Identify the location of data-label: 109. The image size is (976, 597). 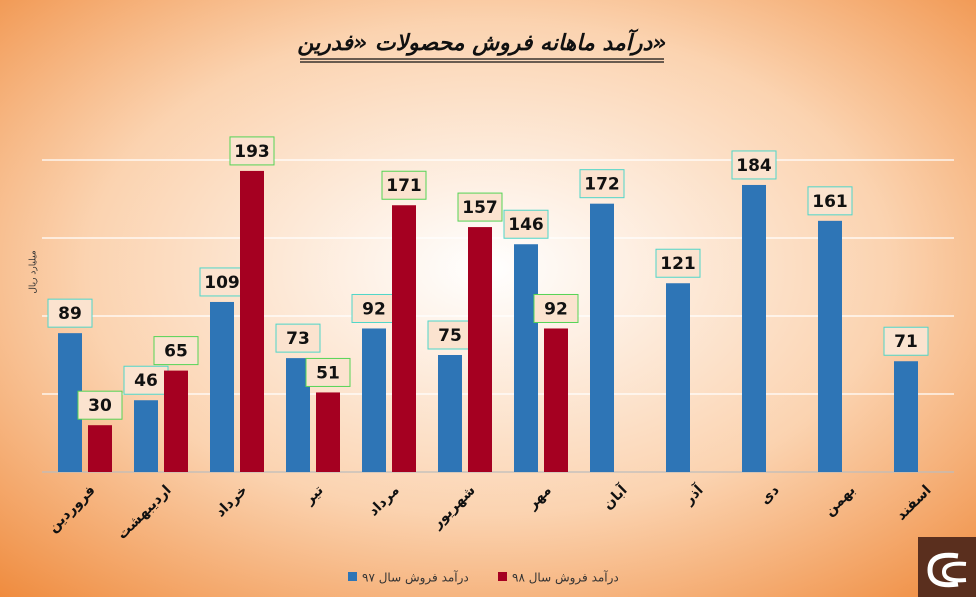
(222, 283).